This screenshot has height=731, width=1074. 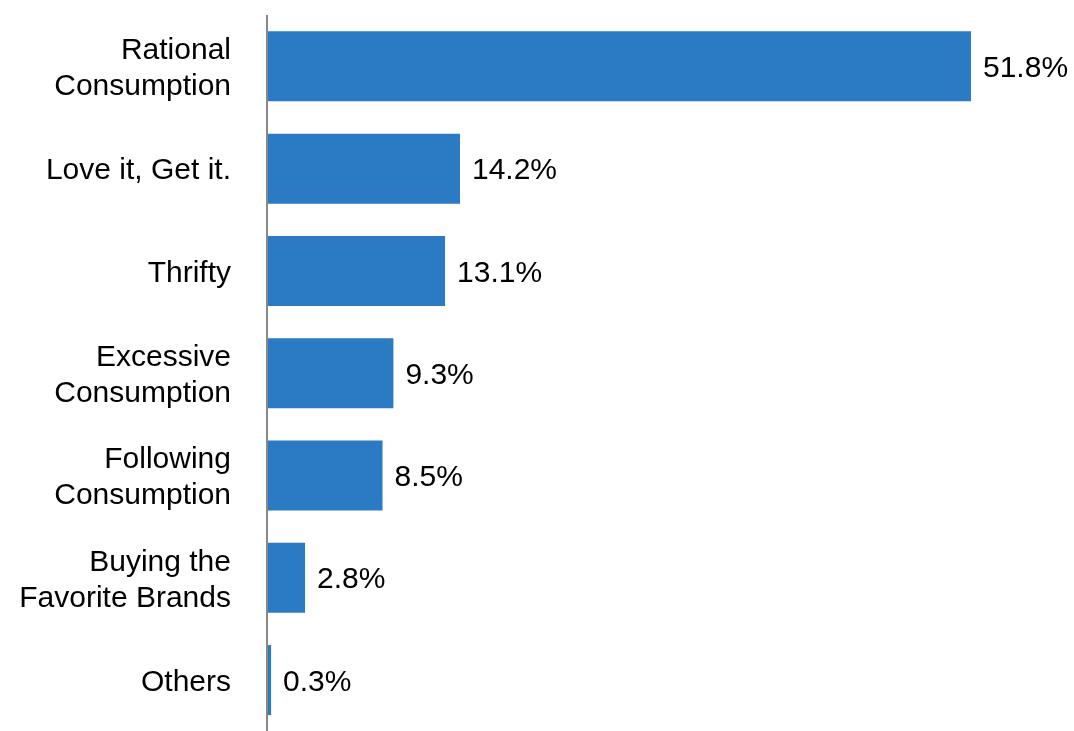 I want to click on y-tick-label: Buying the Favorite Brands, so click(x=125, y=578).